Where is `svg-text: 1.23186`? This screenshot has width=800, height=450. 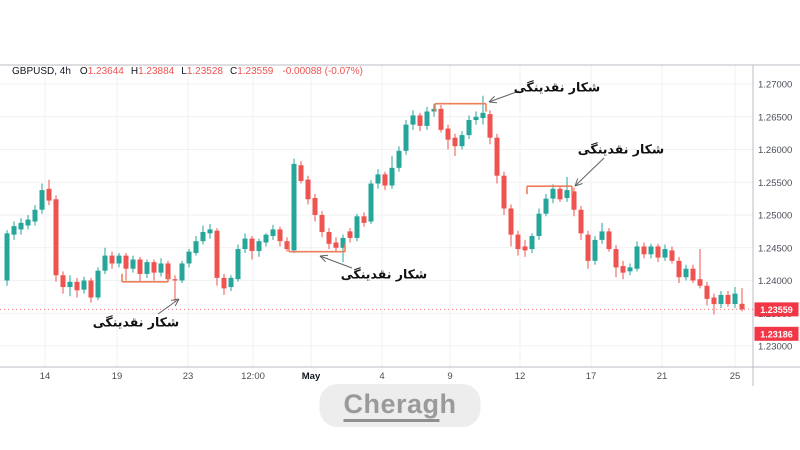 svg-text: 1.23186 is located at coordinates (776, 334).